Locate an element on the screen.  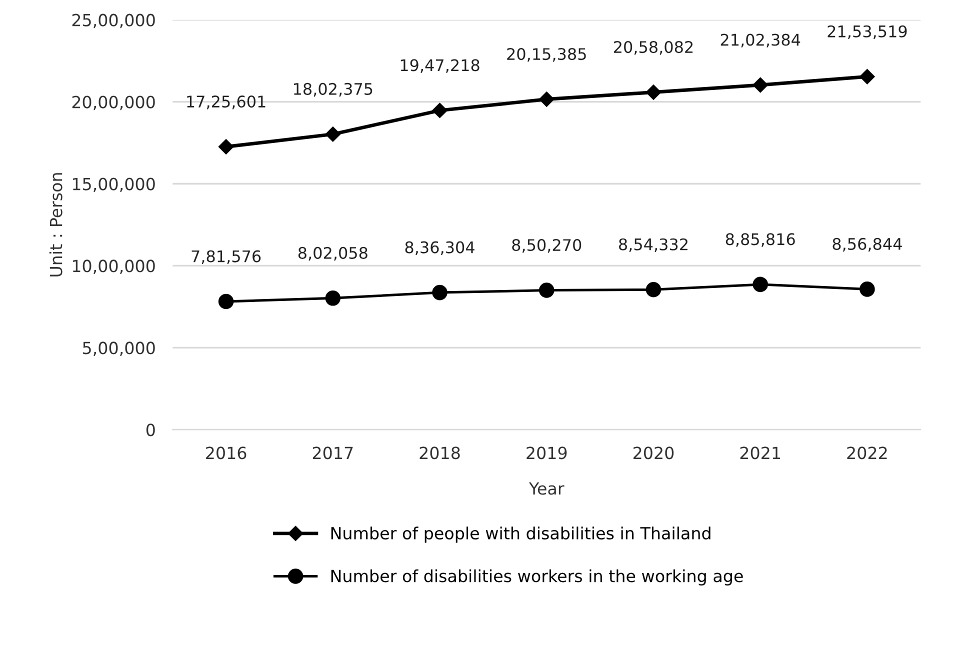
data-label: 21,02,384 is located at coordinates (760, 41).